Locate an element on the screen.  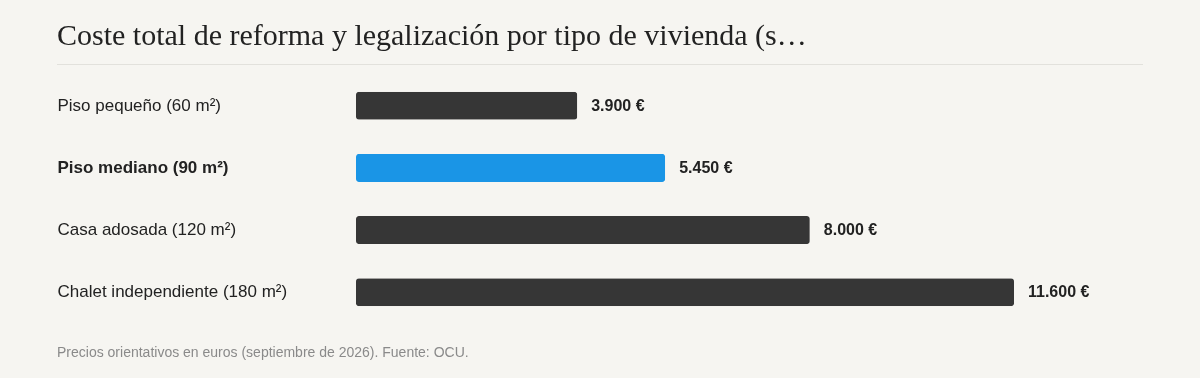
y-tick-label: Casa adosada (120 m²) is located at coordinates (147, 230).